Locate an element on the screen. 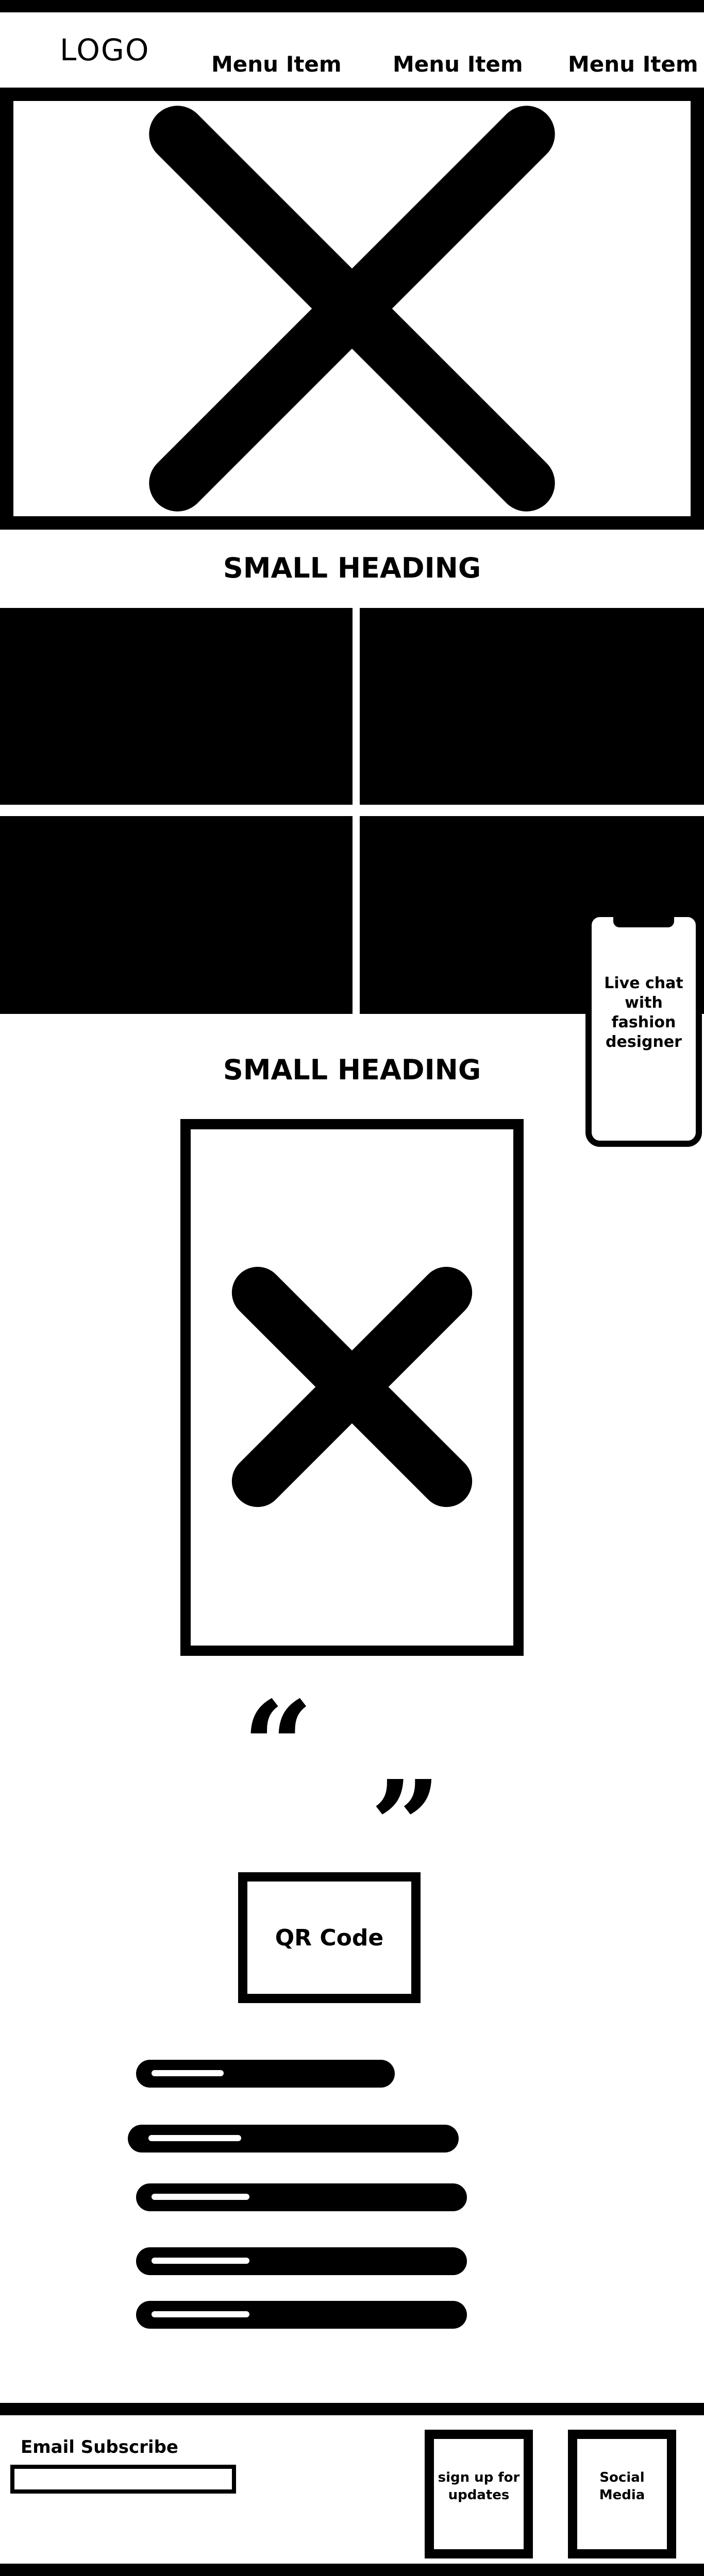 The image size is (704, 2576). qr-code: QR Code is located at coordinates (330, 1937).